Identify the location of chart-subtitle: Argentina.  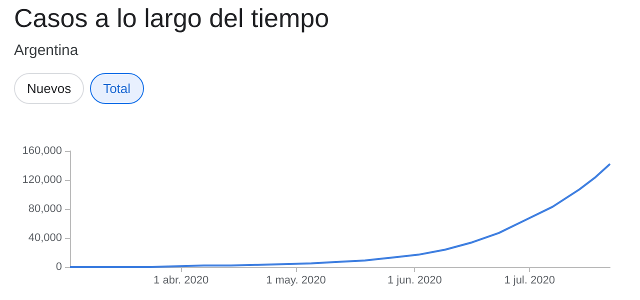
(46, 50).